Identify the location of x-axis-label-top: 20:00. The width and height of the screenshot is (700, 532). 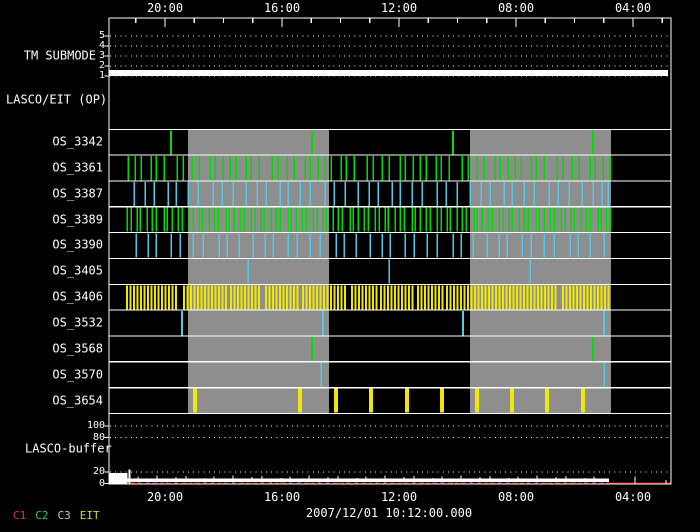
(165, 8).